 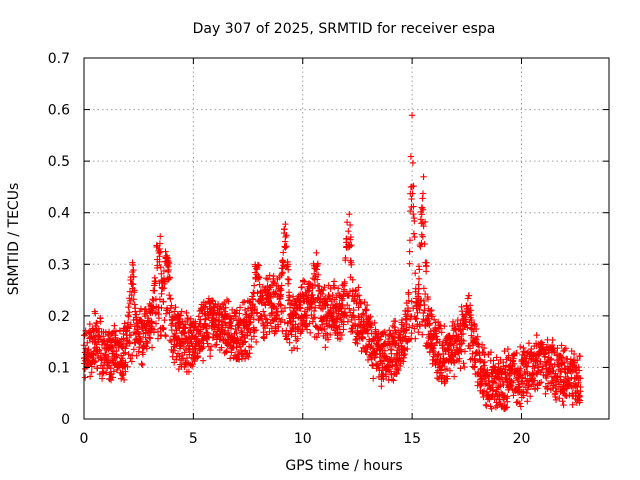 I want to click on y-tick-label: 0, so click(x=65, y=420).